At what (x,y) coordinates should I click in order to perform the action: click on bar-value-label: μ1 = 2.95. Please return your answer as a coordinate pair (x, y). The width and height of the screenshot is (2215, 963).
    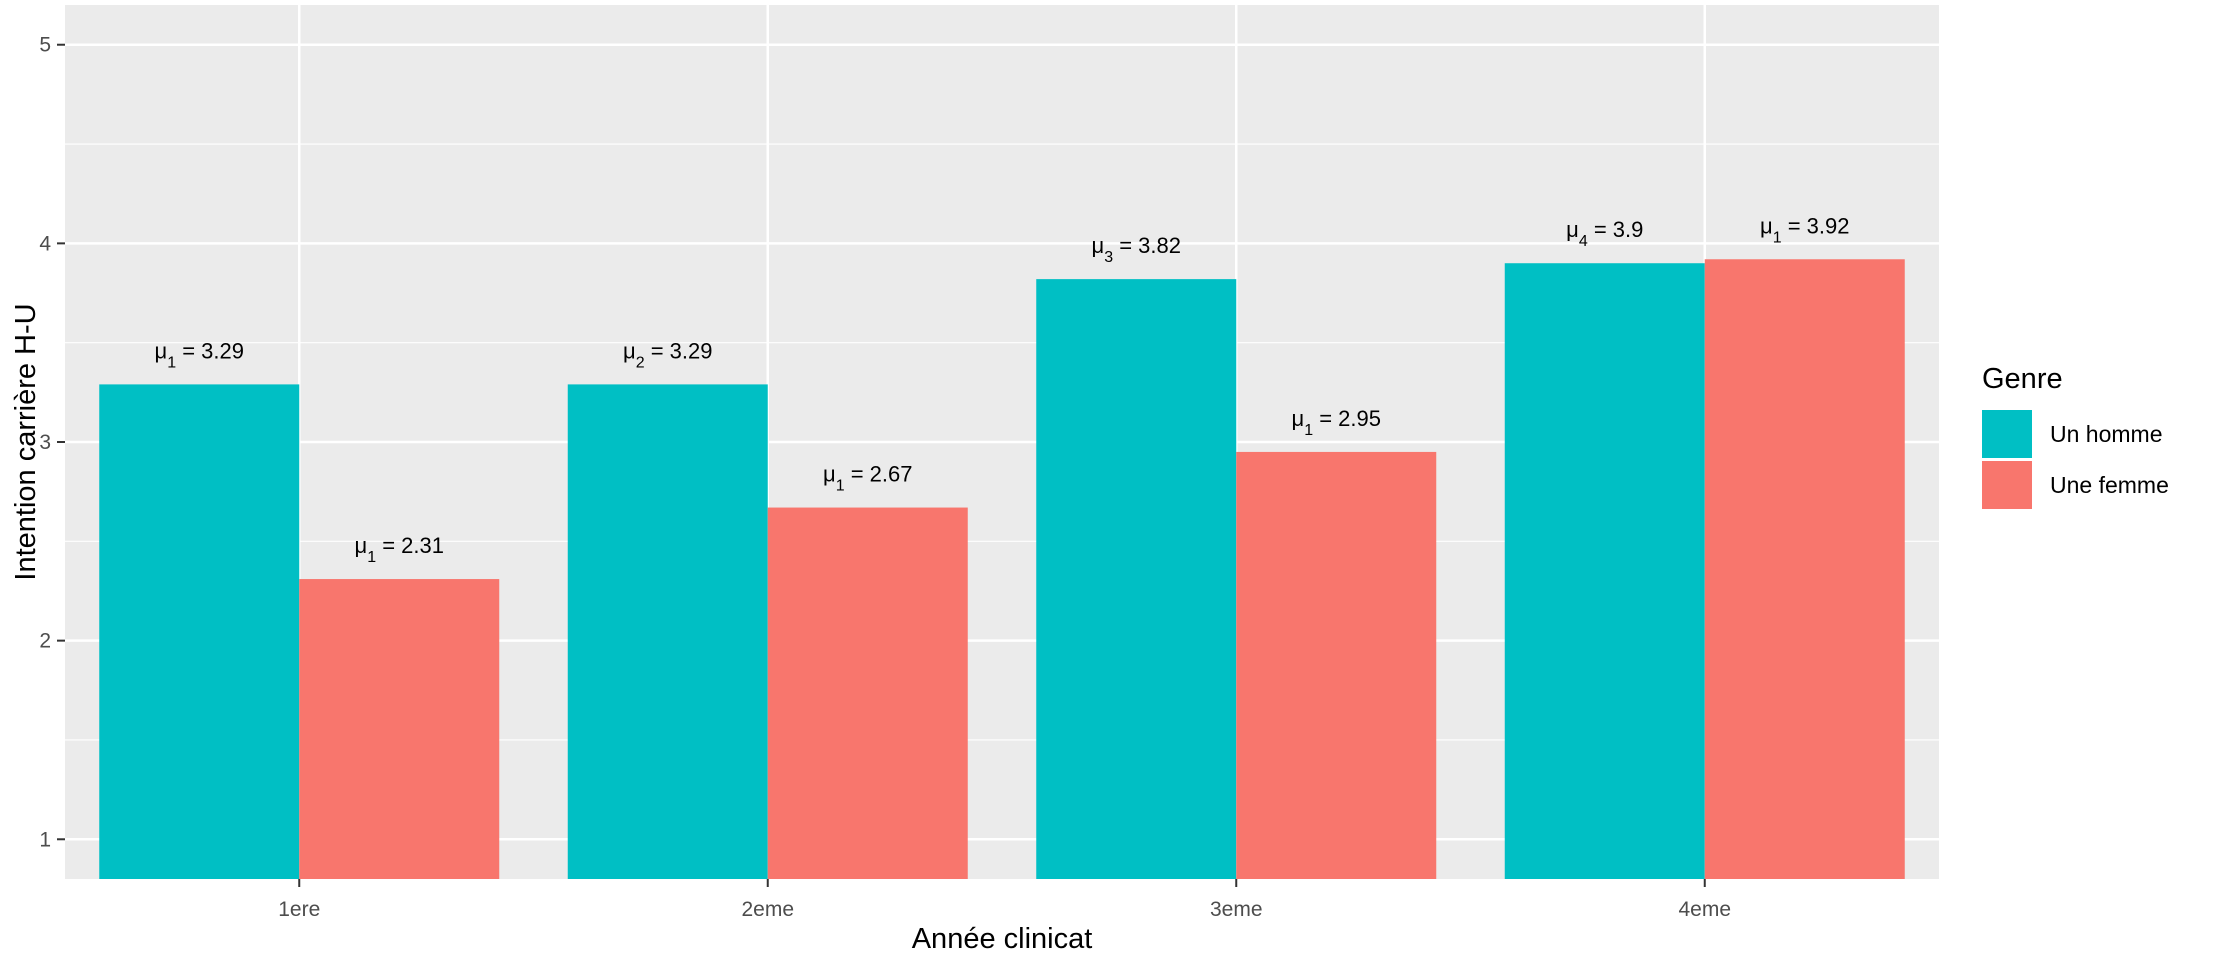
    Looking at the image, I should click on (1336, 422).